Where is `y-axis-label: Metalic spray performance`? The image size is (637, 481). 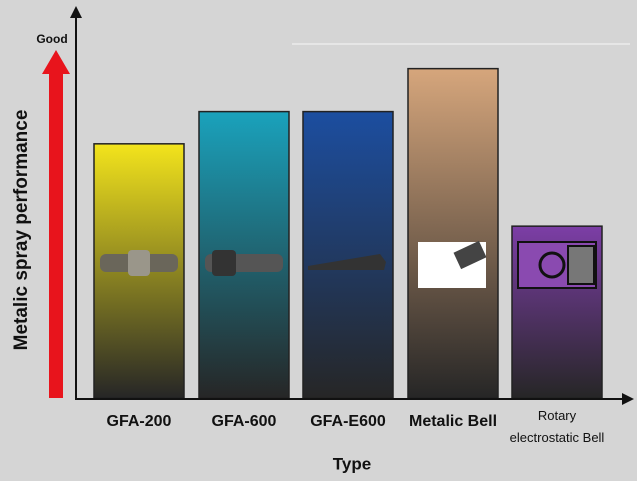
y-axis-label: Metalic spray performance is located at coordinates (21, 230).